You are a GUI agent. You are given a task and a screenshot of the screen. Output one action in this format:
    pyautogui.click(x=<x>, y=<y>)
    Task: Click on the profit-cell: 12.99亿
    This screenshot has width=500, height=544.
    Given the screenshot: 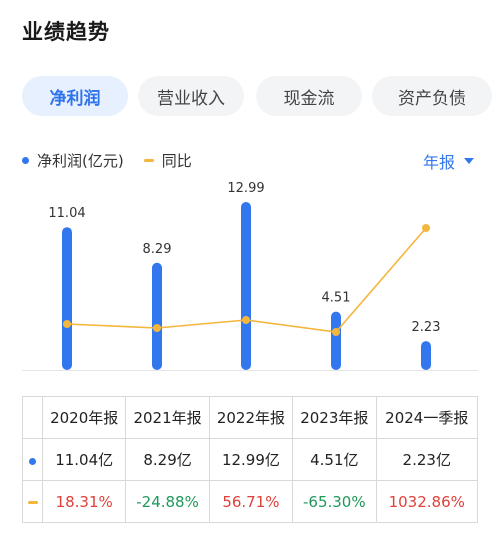 What is the action you would take?
    pyautogui.click(x=251, y=459)
    